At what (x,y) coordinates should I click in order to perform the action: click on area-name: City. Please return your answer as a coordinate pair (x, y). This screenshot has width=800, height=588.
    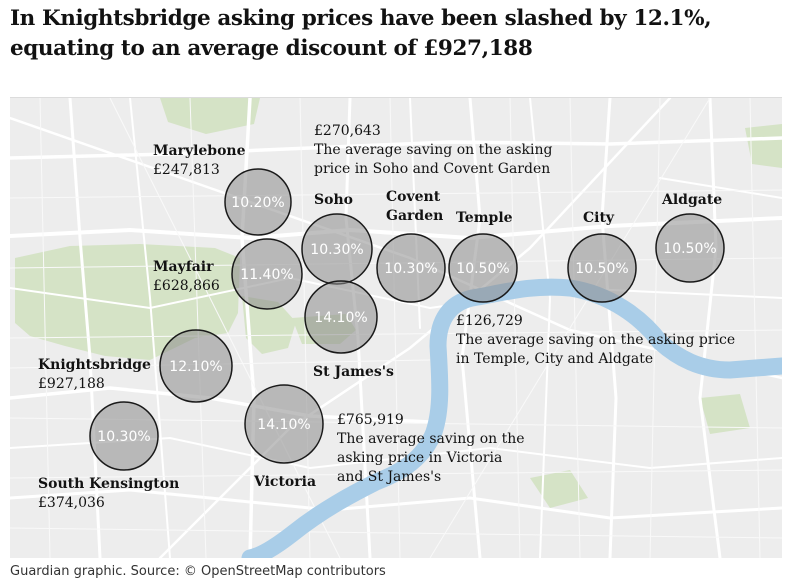
    Looking at the image, I should click on (599, 218).